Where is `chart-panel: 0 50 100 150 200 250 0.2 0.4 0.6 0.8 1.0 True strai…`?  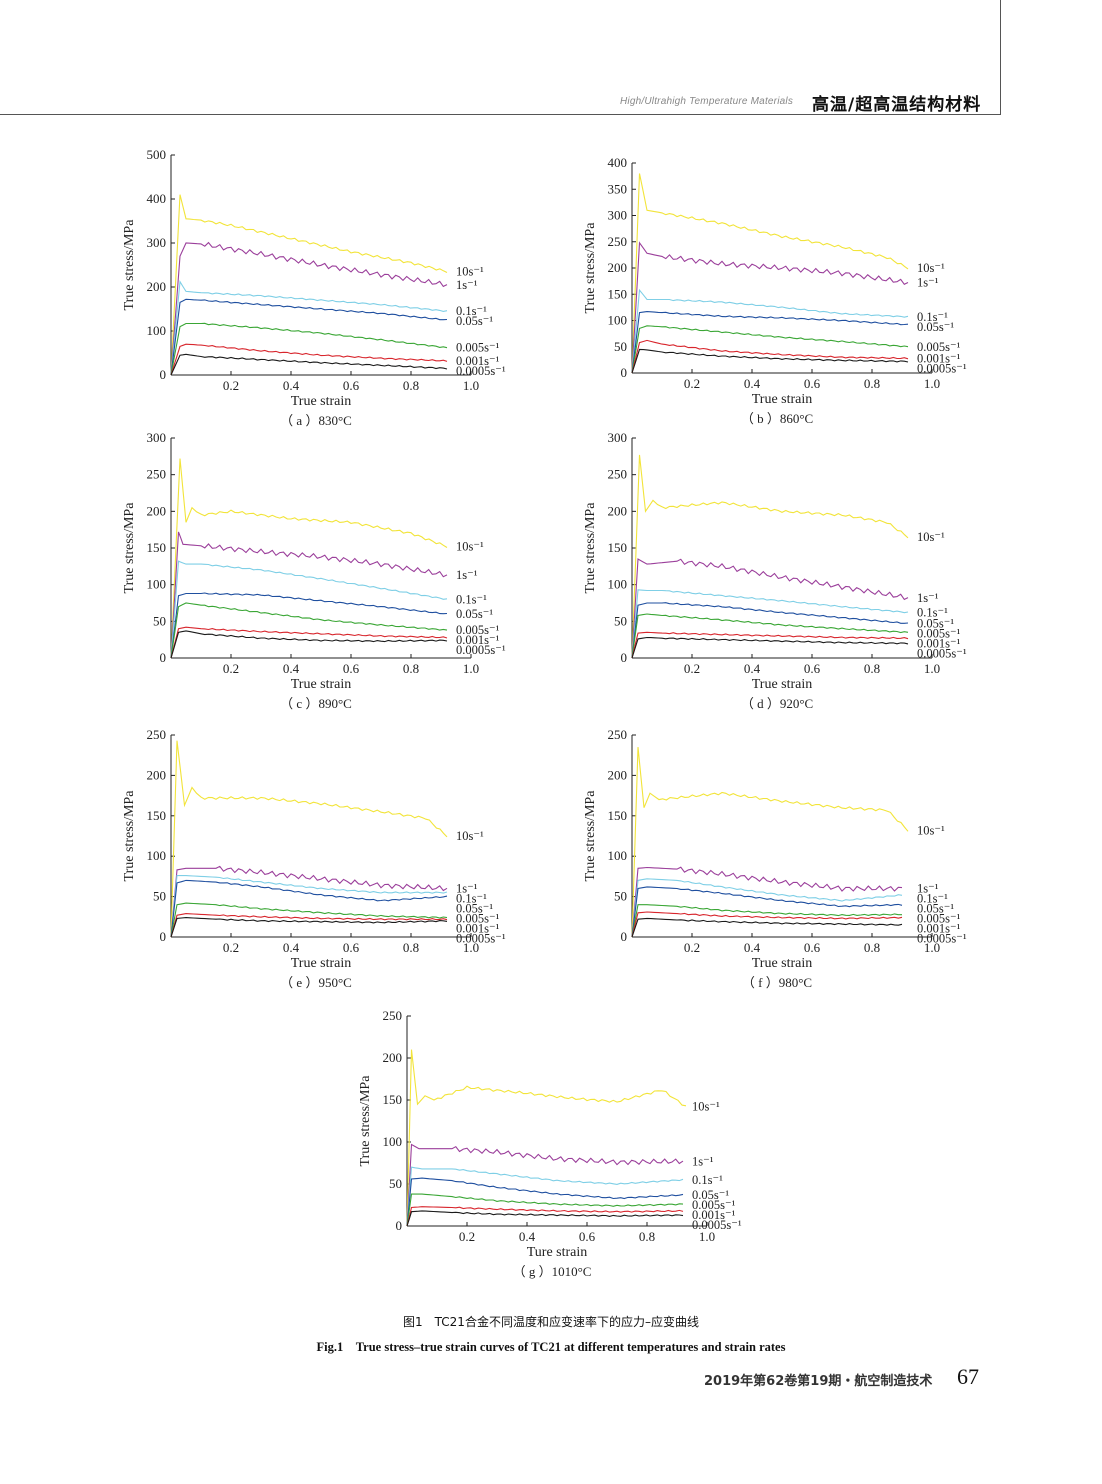
chart-panel: 0 50 100 150 200 250 0.2 0.4 0.6 0.8 1.0 True strai… is located at coordinates (775, 858).